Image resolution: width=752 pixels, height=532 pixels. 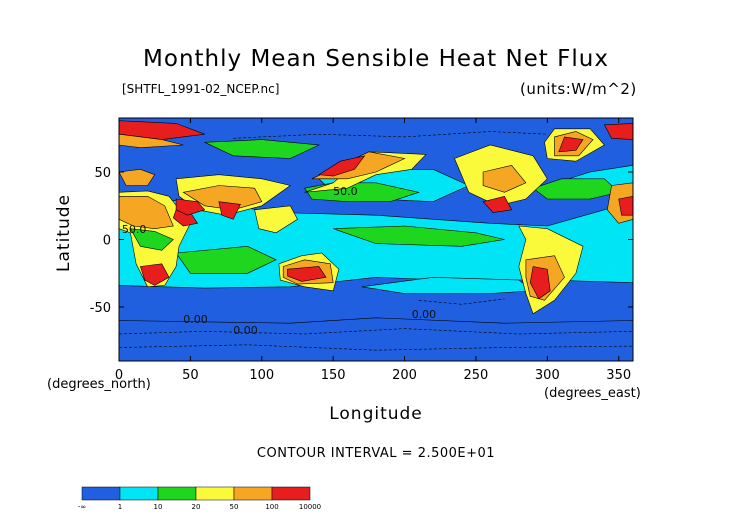 I want to click on field-asia-red-arabia, so click(x=190, y=207).